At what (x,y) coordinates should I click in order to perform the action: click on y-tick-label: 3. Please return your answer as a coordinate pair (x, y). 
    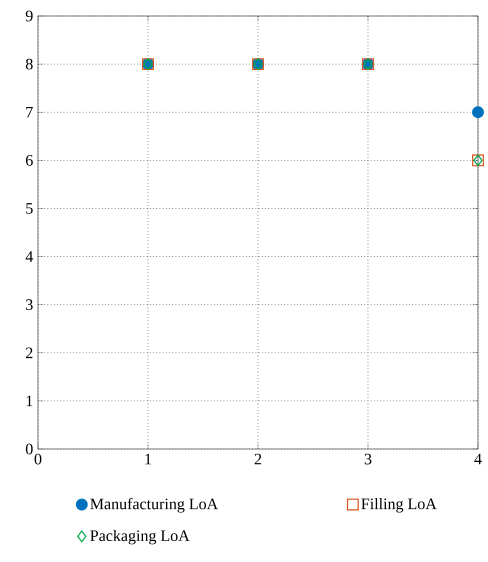
    Looking at the image, I should click on (29, 304).